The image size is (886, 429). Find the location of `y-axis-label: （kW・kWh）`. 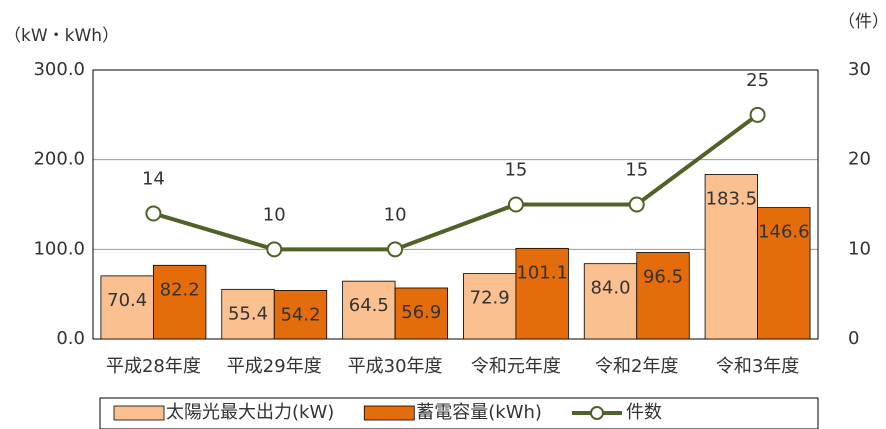

y-axis-label: （kW・kWh） is located at coordinates (61, 36).